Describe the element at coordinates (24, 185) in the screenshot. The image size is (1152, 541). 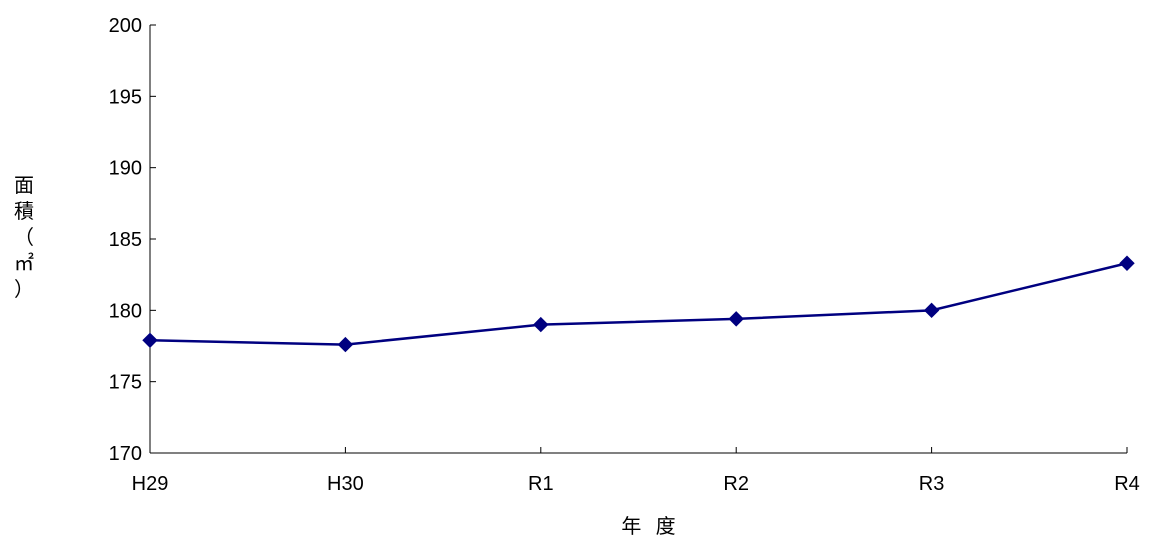
I see `y-axis-title-char: 面` at that location.